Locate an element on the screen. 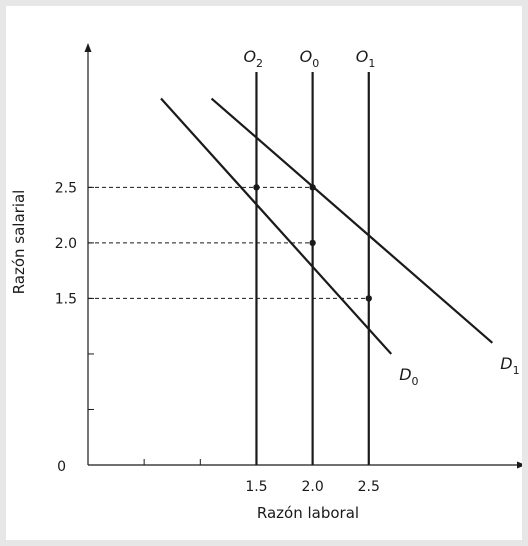 This screenshot has width=528, height=546. supply-label-O0: O0 is located at coordinates (310, 58).